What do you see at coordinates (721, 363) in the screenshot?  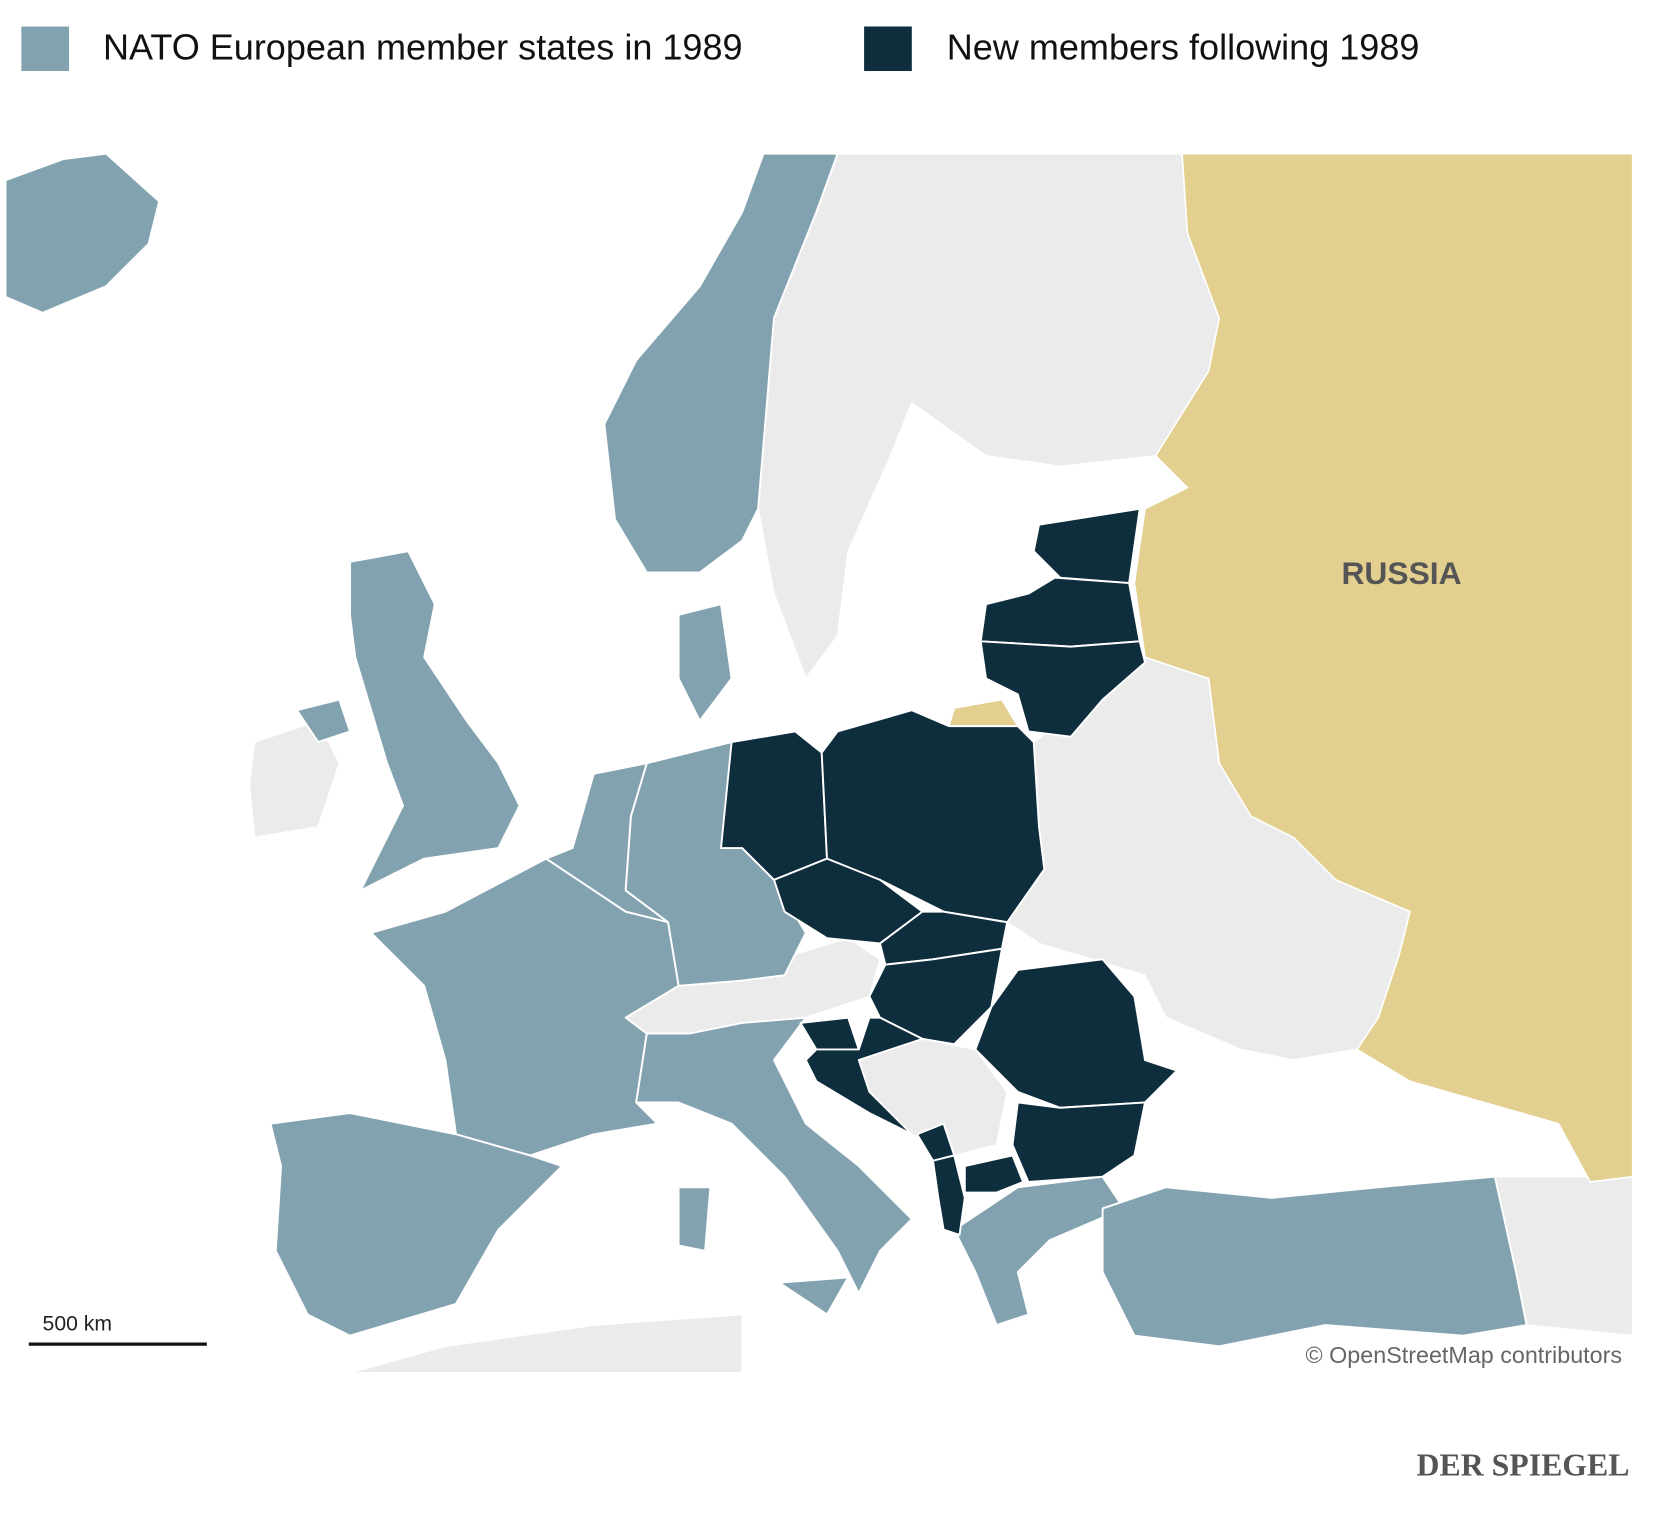 I see `norway` at bounding box center [721, 363].